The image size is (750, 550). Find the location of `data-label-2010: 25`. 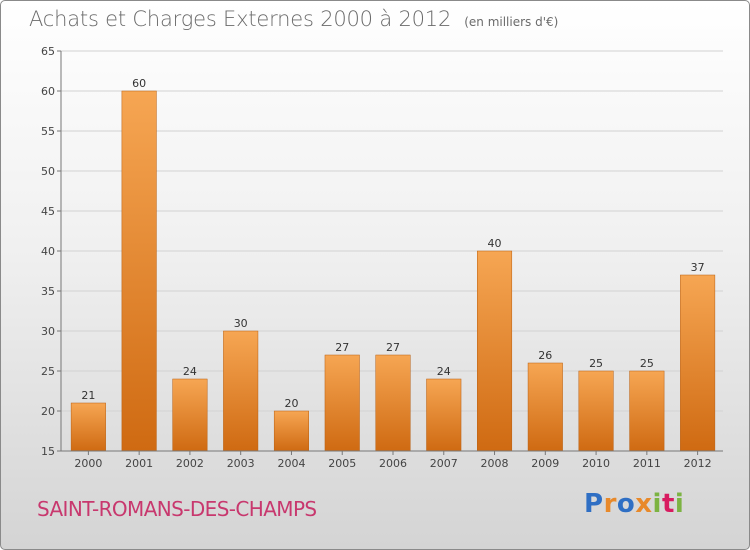

data-label-2010: 25 is located at coordinates (596, 363).